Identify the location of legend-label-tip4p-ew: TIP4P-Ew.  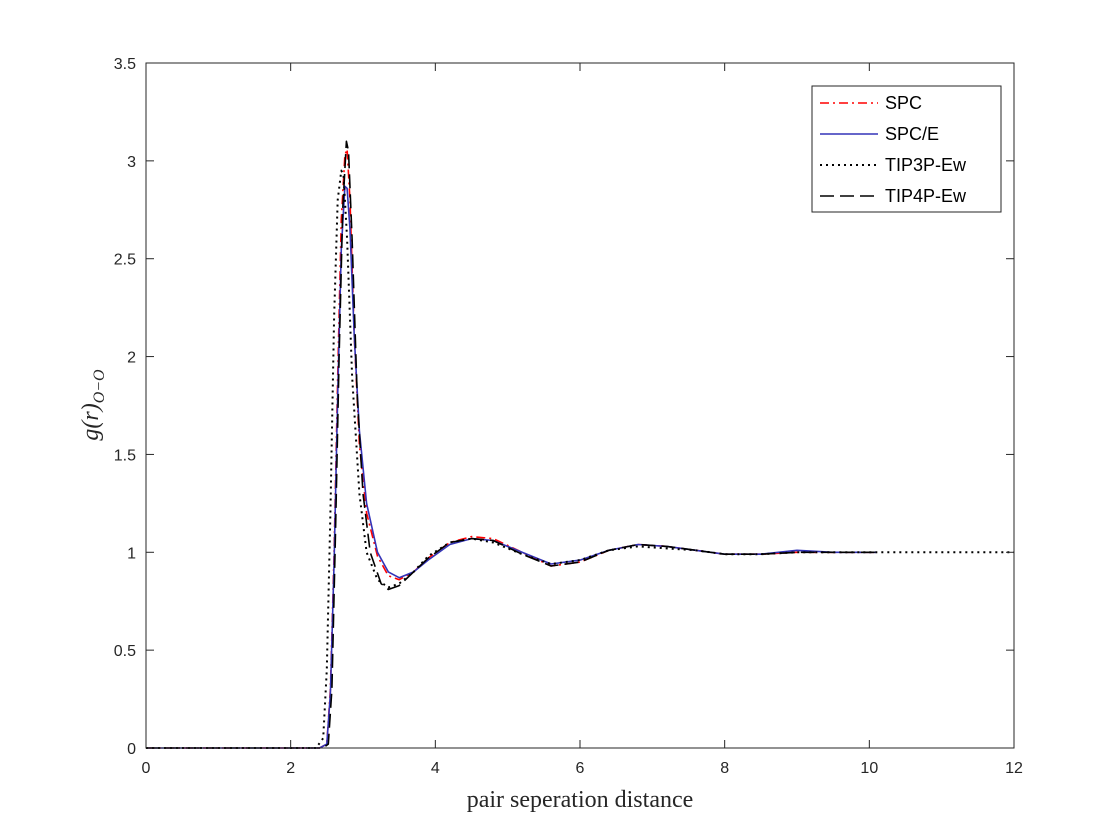
(926, 196).